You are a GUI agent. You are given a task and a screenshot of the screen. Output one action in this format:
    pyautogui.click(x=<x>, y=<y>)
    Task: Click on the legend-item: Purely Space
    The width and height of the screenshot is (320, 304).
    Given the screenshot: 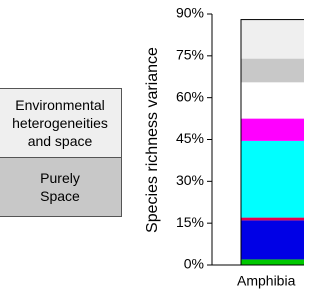 What is the action you would take?
    pyautogui.click(x=61, y=187)
    